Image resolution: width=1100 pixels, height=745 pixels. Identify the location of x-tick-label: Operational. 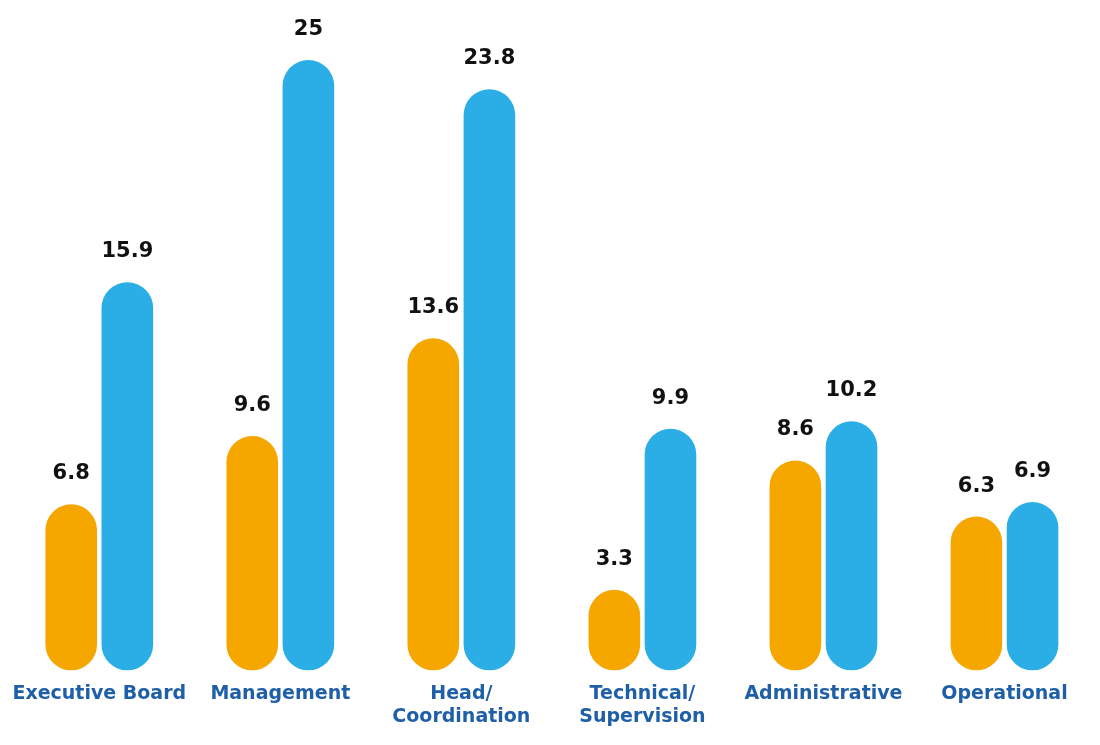
(1004, 691).